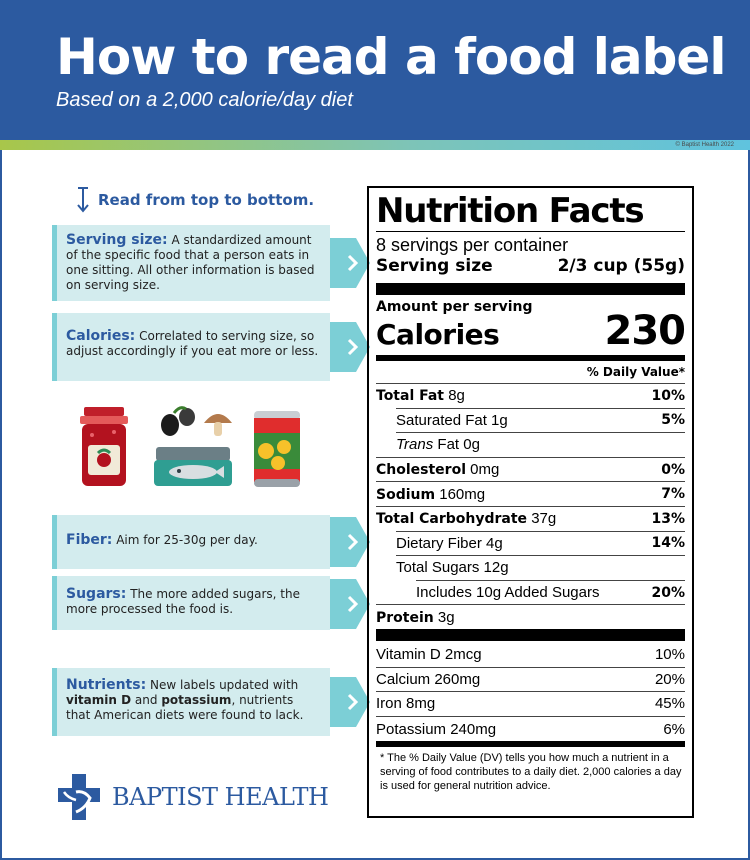 Image resolution: width=750 pixels, height=860 pixels. I want to click on logo-text: BAPTIST HEALTH, so click(220, 797).